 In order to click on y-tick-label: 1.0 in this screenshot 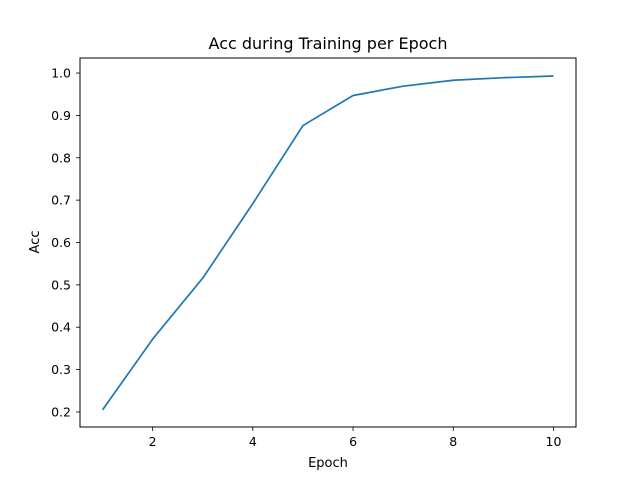, I will do `click(61, 73)`.